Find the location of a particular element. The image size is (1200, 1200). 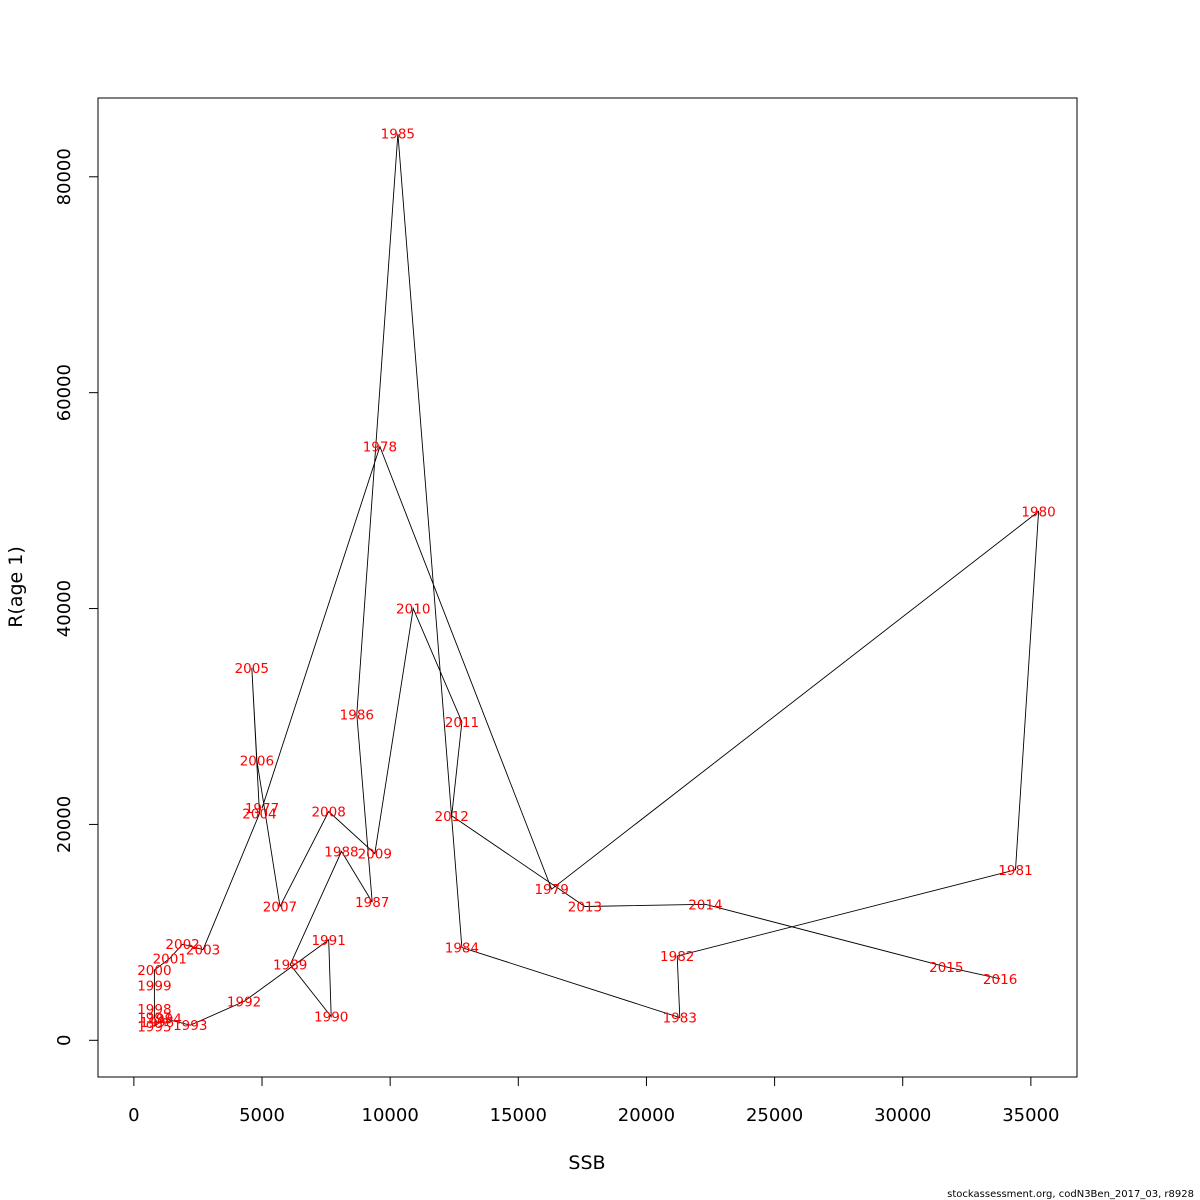

x-tick-label: 0 is located at coordinates (133, 1115).